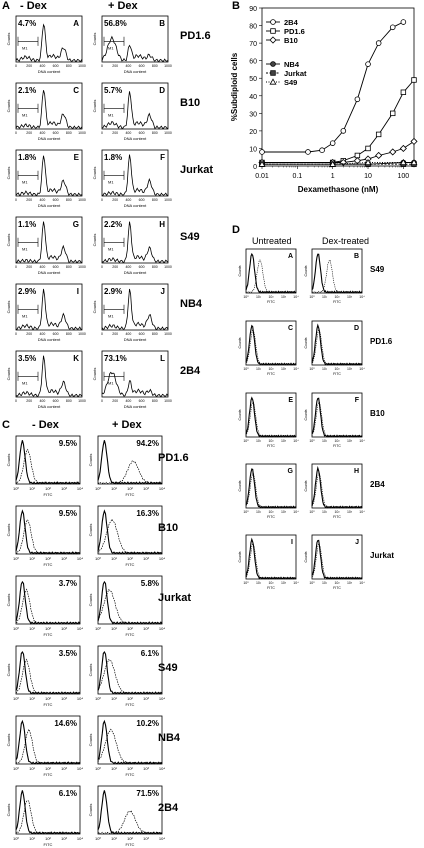  What do you see at coordinates (155, 267) in the screenshot?
I see `x-tick-label: 800` at bounding box center [155, 267].